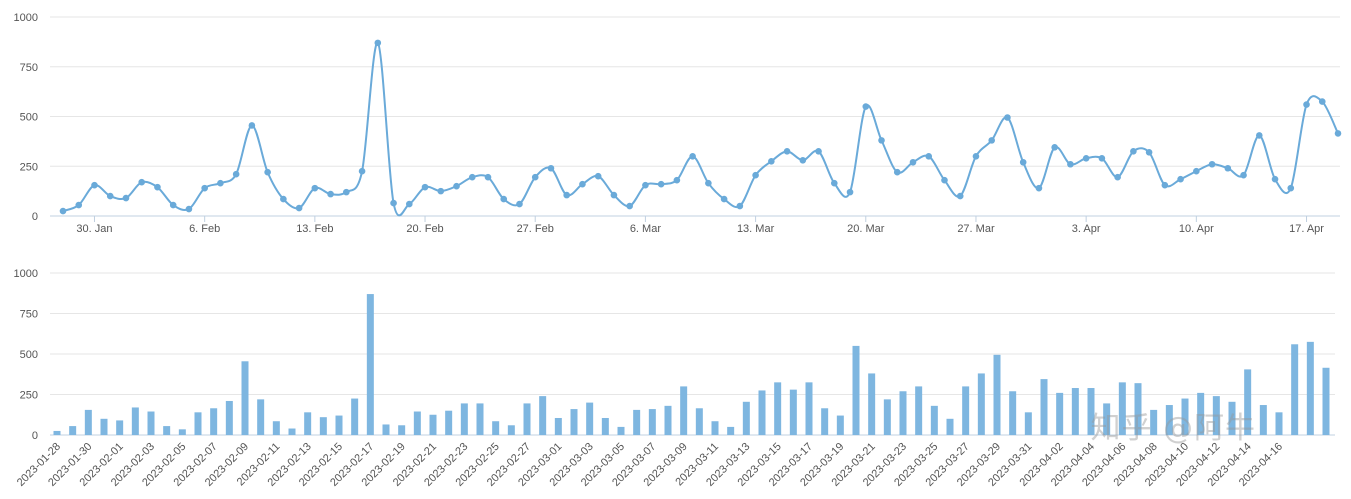 Image resolution: width=1351 pixels, height=499 pixels. I want to click on line-ytick-label: 500, so click(29, 118).